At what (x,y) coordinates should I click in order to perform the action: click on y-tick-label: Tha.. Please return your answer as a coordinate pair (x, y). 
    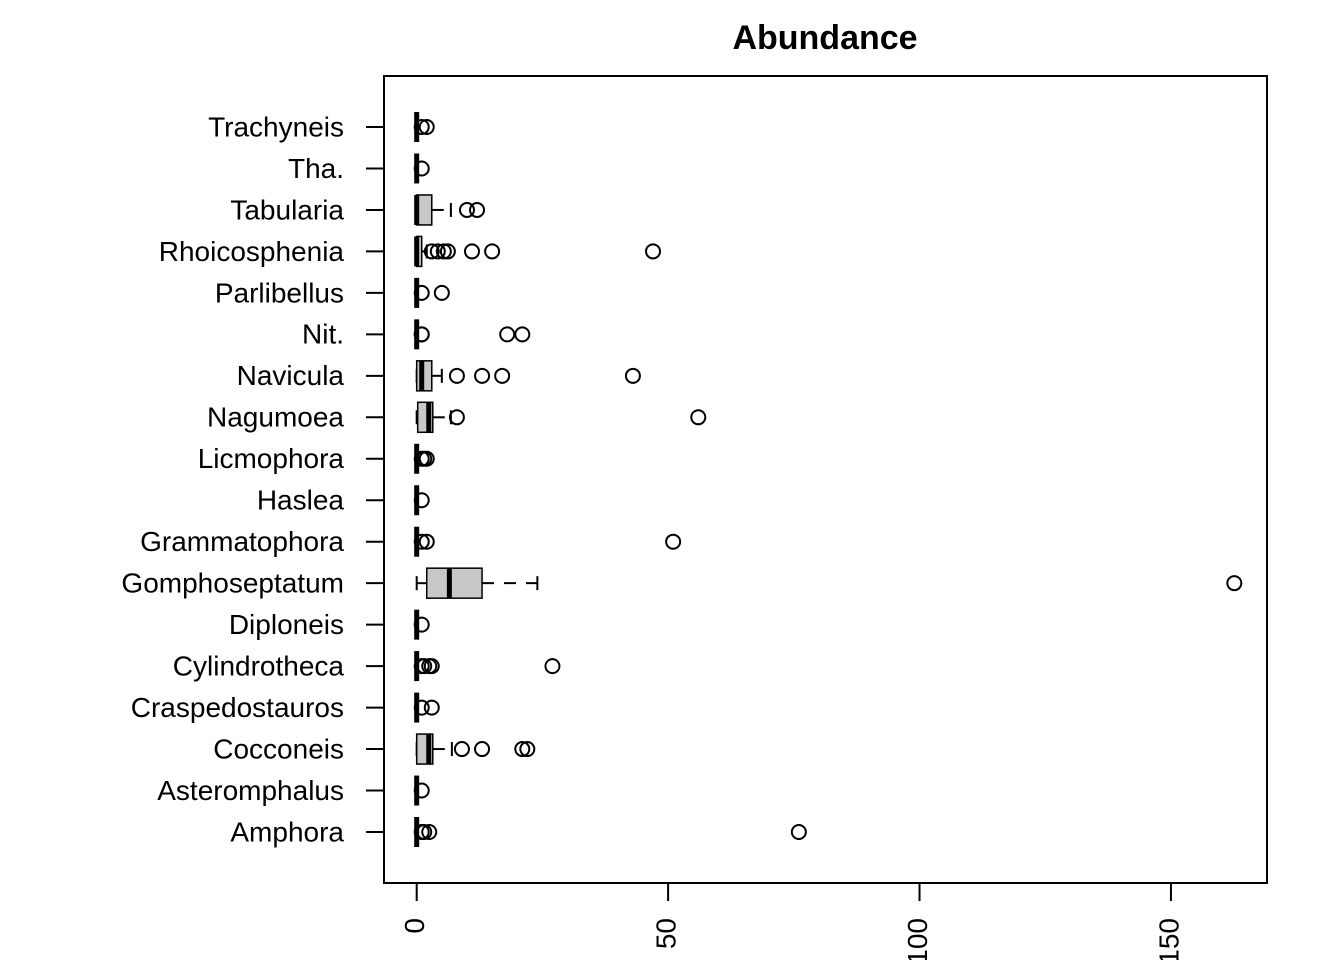
    Looking at the image, I should click on (316, 168).